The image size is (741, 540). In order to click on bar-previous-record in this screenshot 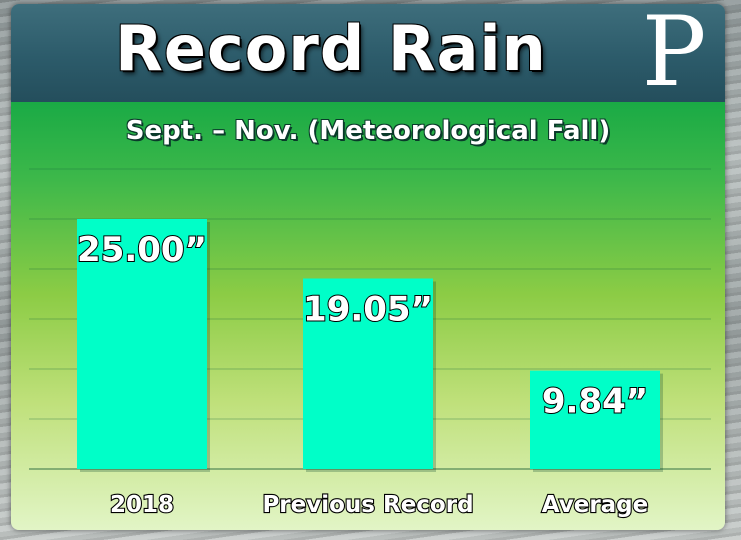, I will do `click(368, 373)`.